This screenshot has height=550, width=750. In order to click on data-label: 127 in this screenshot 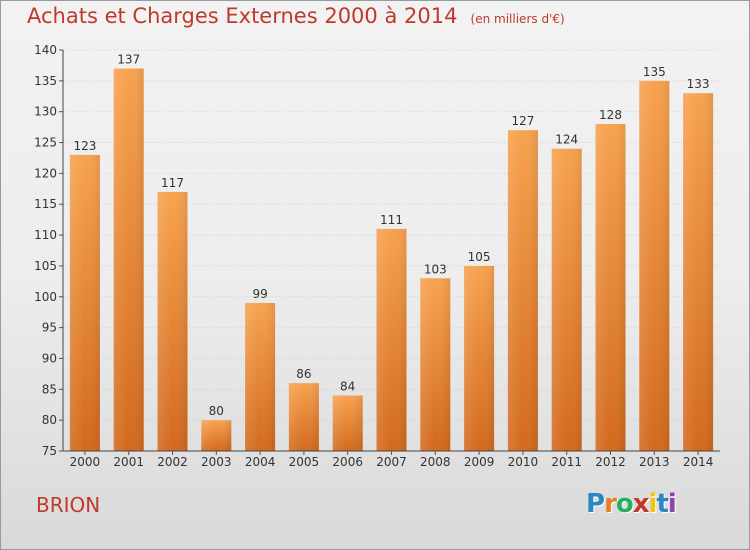, I will do `click(522, 121)`.